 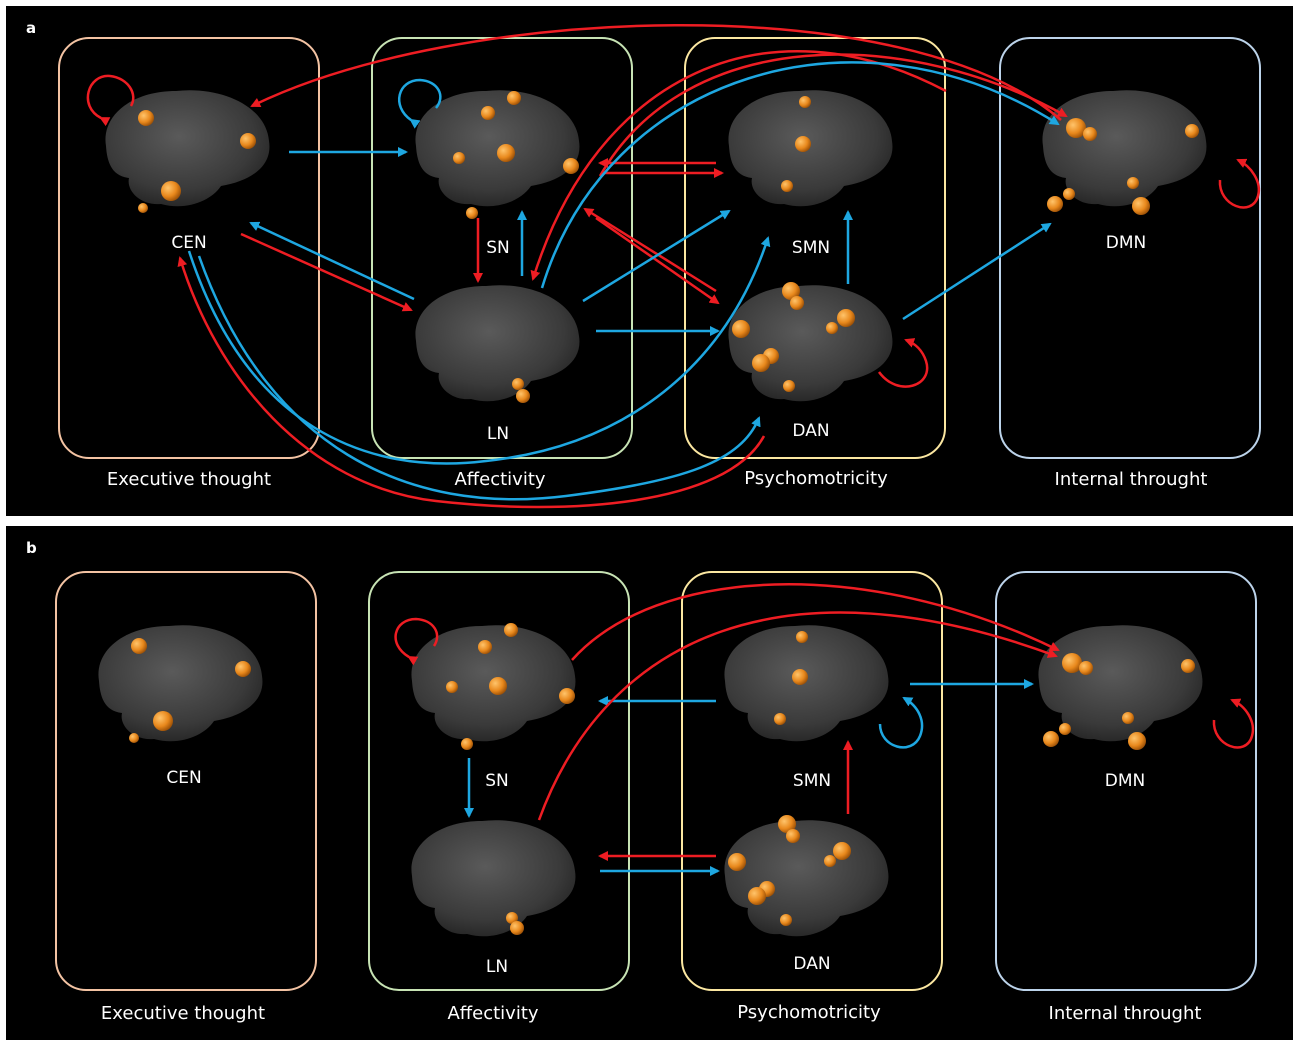 I want to click on arrow-dmn-to-cen, so click(x=656, y=72).